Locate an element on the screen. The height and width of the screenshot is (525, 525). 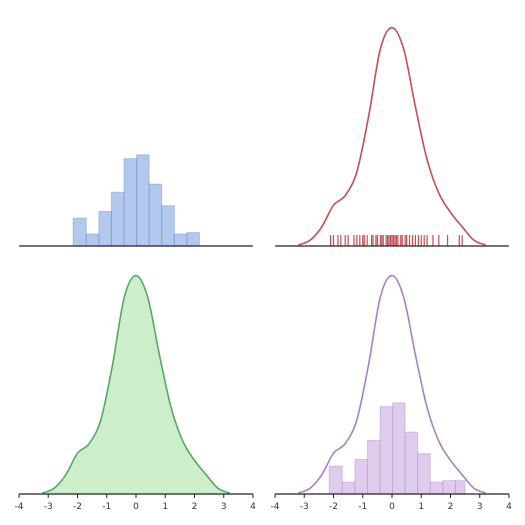
panel-top-left-histogram is located at coordinates (136, 200).